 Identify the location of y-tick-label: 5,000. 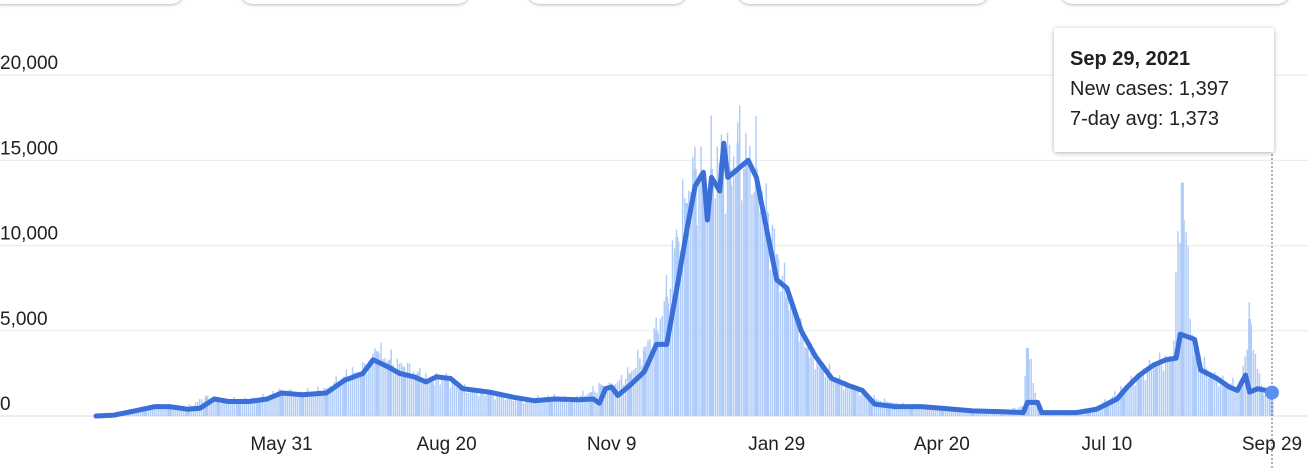
(24, 319).